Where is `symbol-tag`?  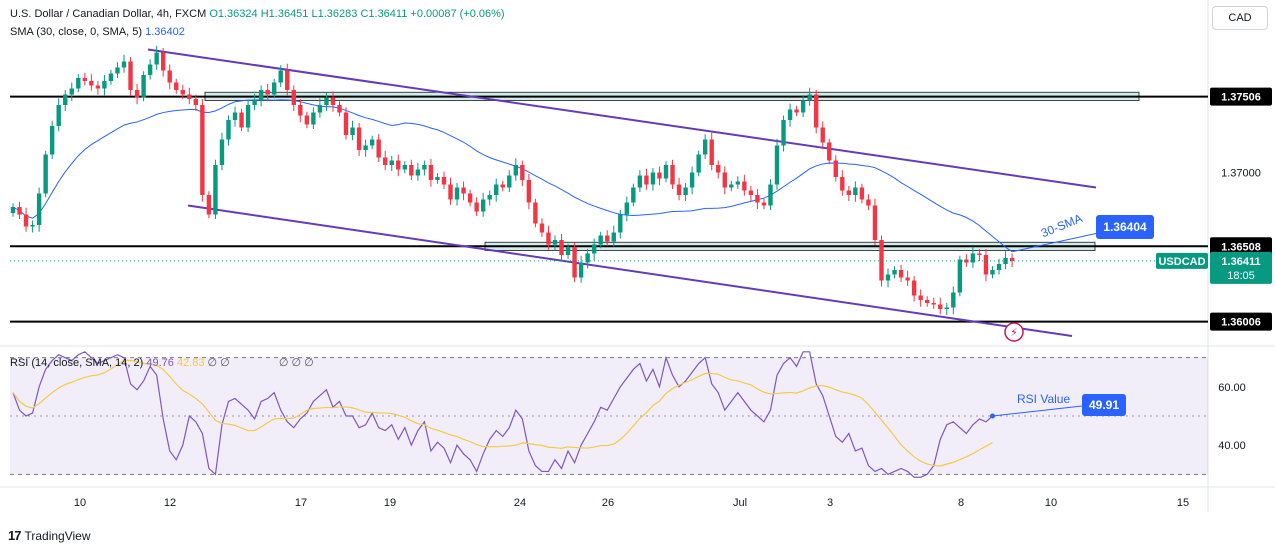 symbol-tag is located at coordinates (1182, 260).